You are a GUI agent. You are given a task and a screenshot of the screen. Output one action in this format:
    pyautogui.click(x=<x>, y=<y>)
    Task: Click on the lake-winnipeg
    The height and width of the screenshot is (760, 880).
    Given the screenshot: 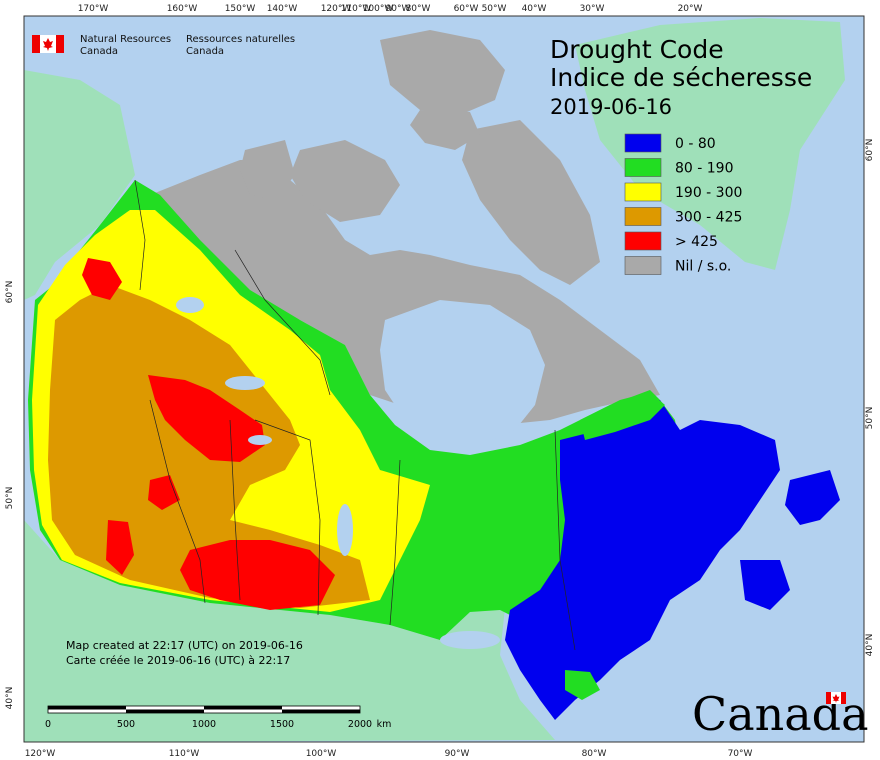 What is the action you would take?
    pyautogui.click(x=345, y=530)
    